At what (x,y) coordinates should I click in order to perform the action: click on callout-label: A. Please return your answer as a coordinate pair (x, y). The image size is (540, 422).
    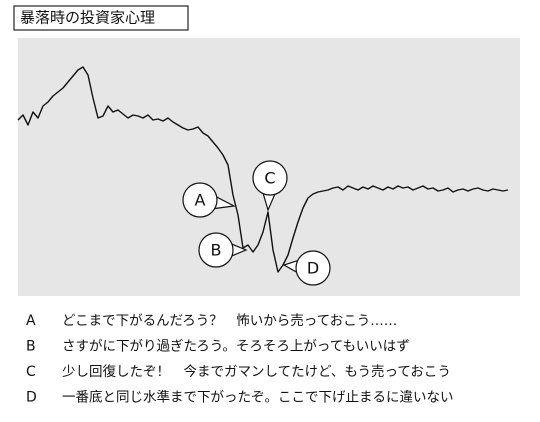
    Looking at the image, I should click on (200, 200).